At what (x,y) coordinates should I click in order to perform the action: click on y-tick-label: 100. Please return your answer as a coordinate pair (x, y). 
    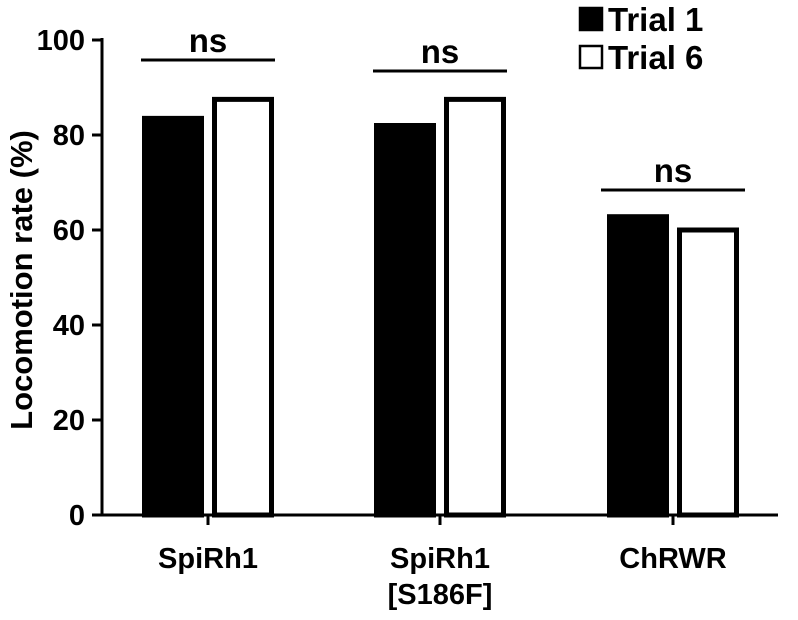
    Looking at the image, I should click on (61, 41).